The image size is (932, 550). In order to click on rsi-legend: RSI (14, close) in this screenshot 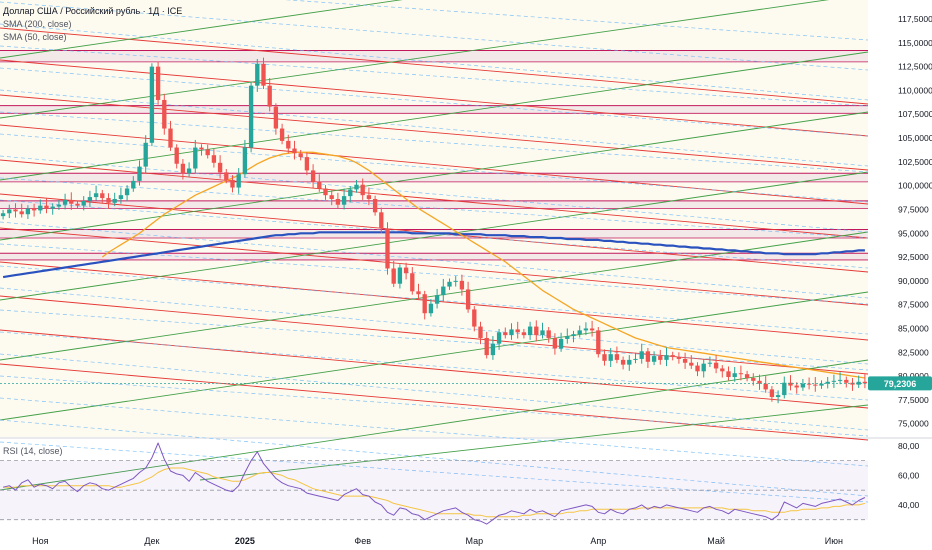, I will do `click(33, 451)`.